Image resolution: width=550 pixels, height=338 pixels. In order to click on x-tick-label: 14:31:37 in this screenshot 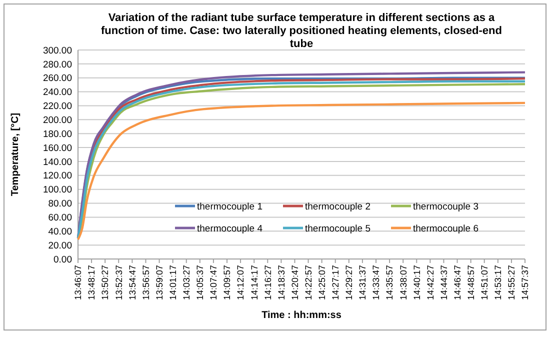, I will do `click(363, 282)`.